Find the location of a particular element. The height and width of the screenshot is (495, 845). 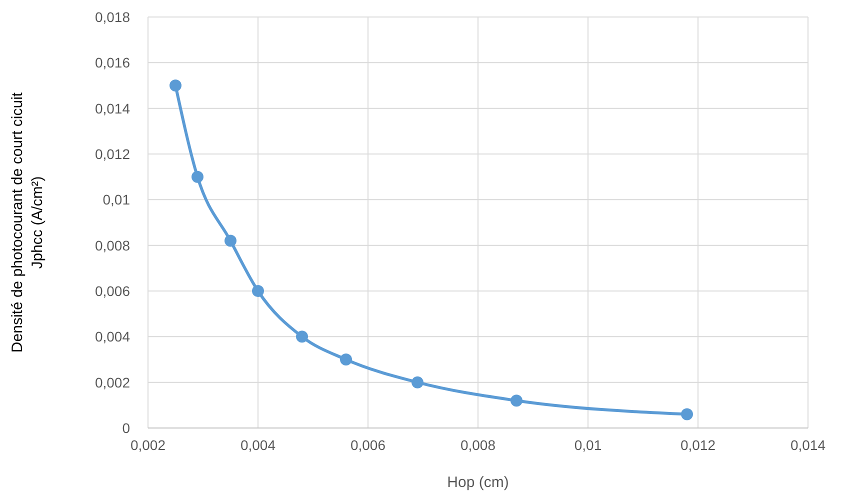

x-tick-label: 0,012 is located at coordinates (698, 445).